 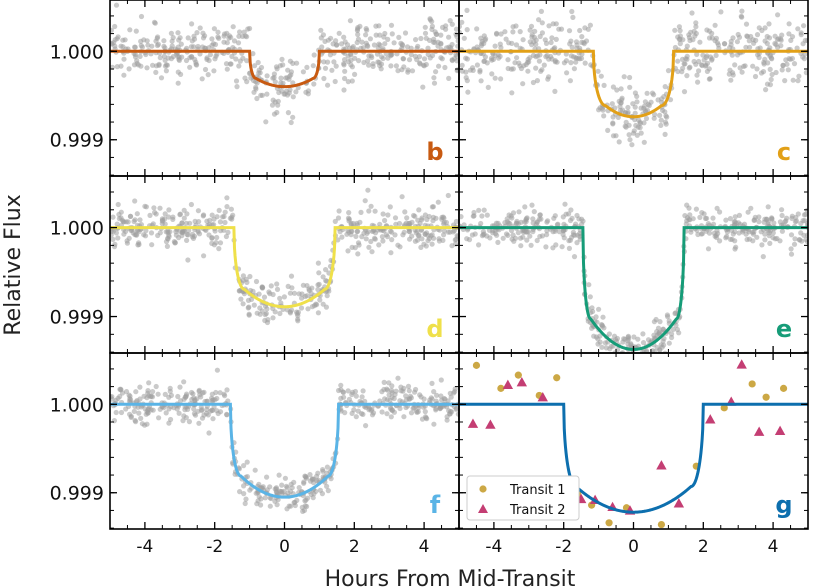 I want to click on y-axis-label: Relative Flux, so click(x=13, y=264).